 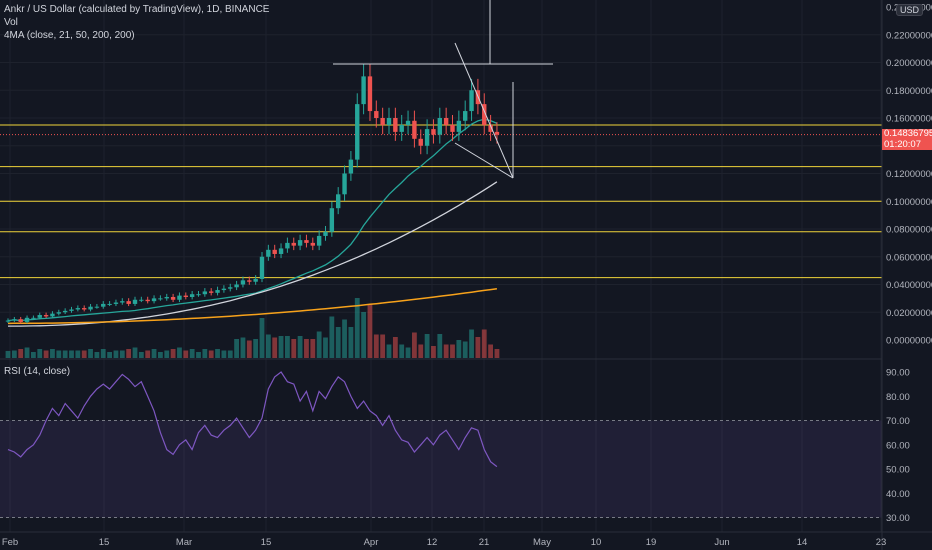 What do you see at coordinates (10, 542) in the screenshot?
I see `x-tick-label: Feb` at bounding box center [10, 542].